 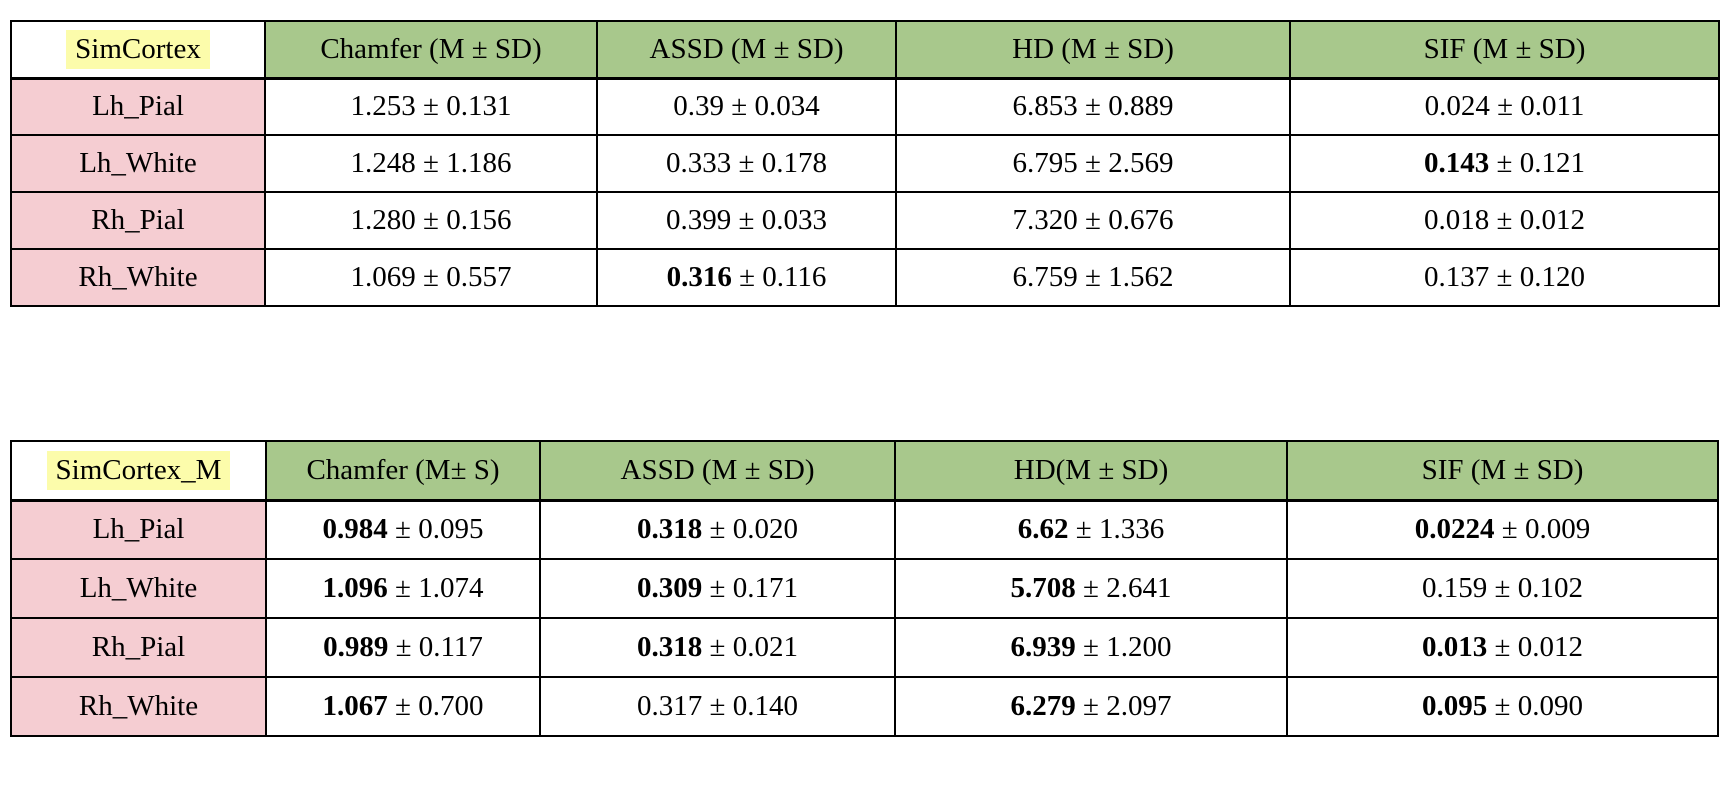 What do you see at coordinates (1535, 706) in the screenshot?
I see `sd-value: ± 0.090` at bounding box center [1535, 706].